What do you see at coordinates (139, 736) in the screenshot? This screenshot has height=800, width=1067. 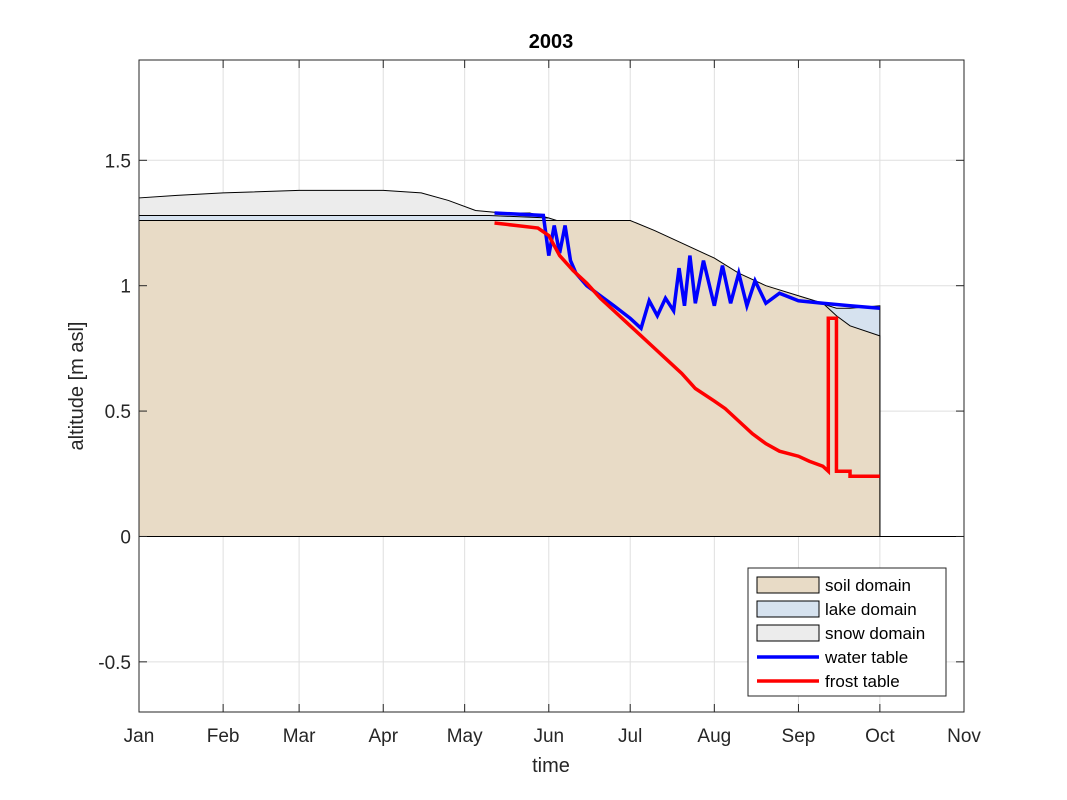 I see `x-tick-label: Jan` at bounding box center [139, 736].